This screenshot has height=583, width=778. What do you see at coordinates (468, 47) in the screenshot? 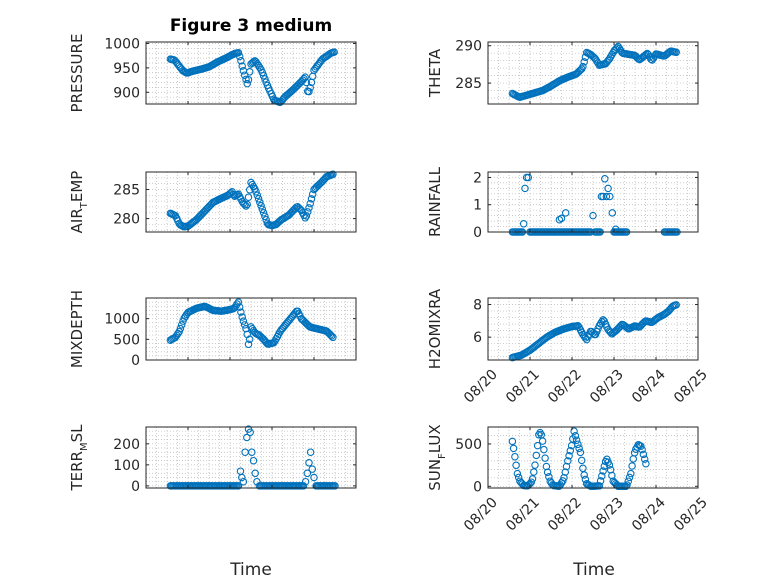
I see `y-tick-label: 290` at bounding box center [468, 47].